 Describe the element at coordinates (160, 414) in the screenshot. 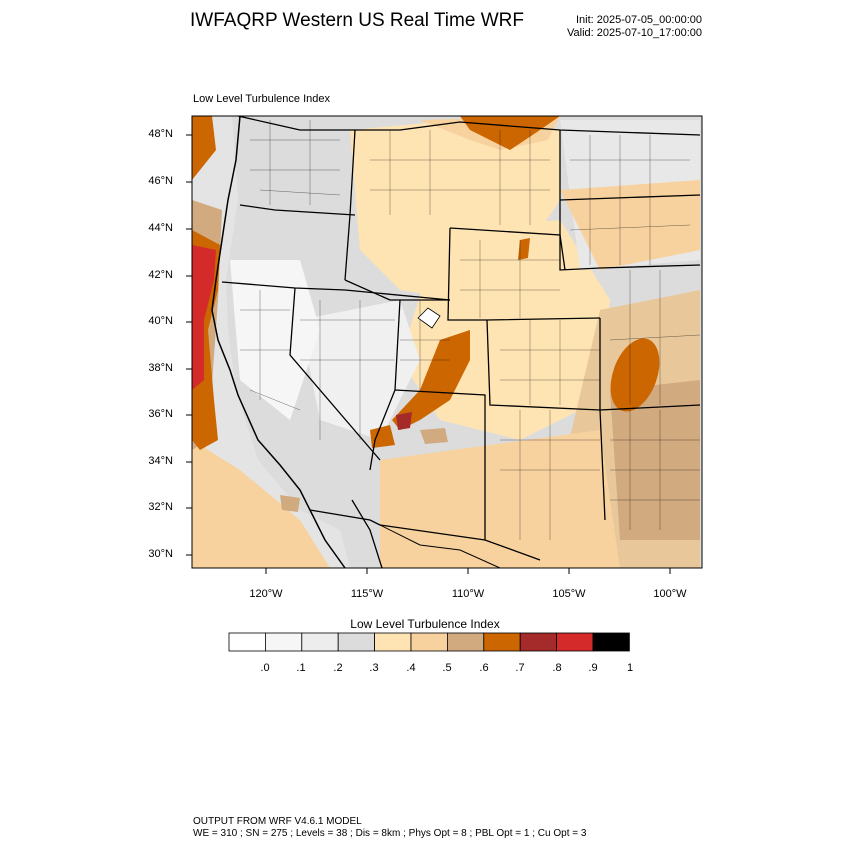

I see `lat-label: 36°N` at that location.